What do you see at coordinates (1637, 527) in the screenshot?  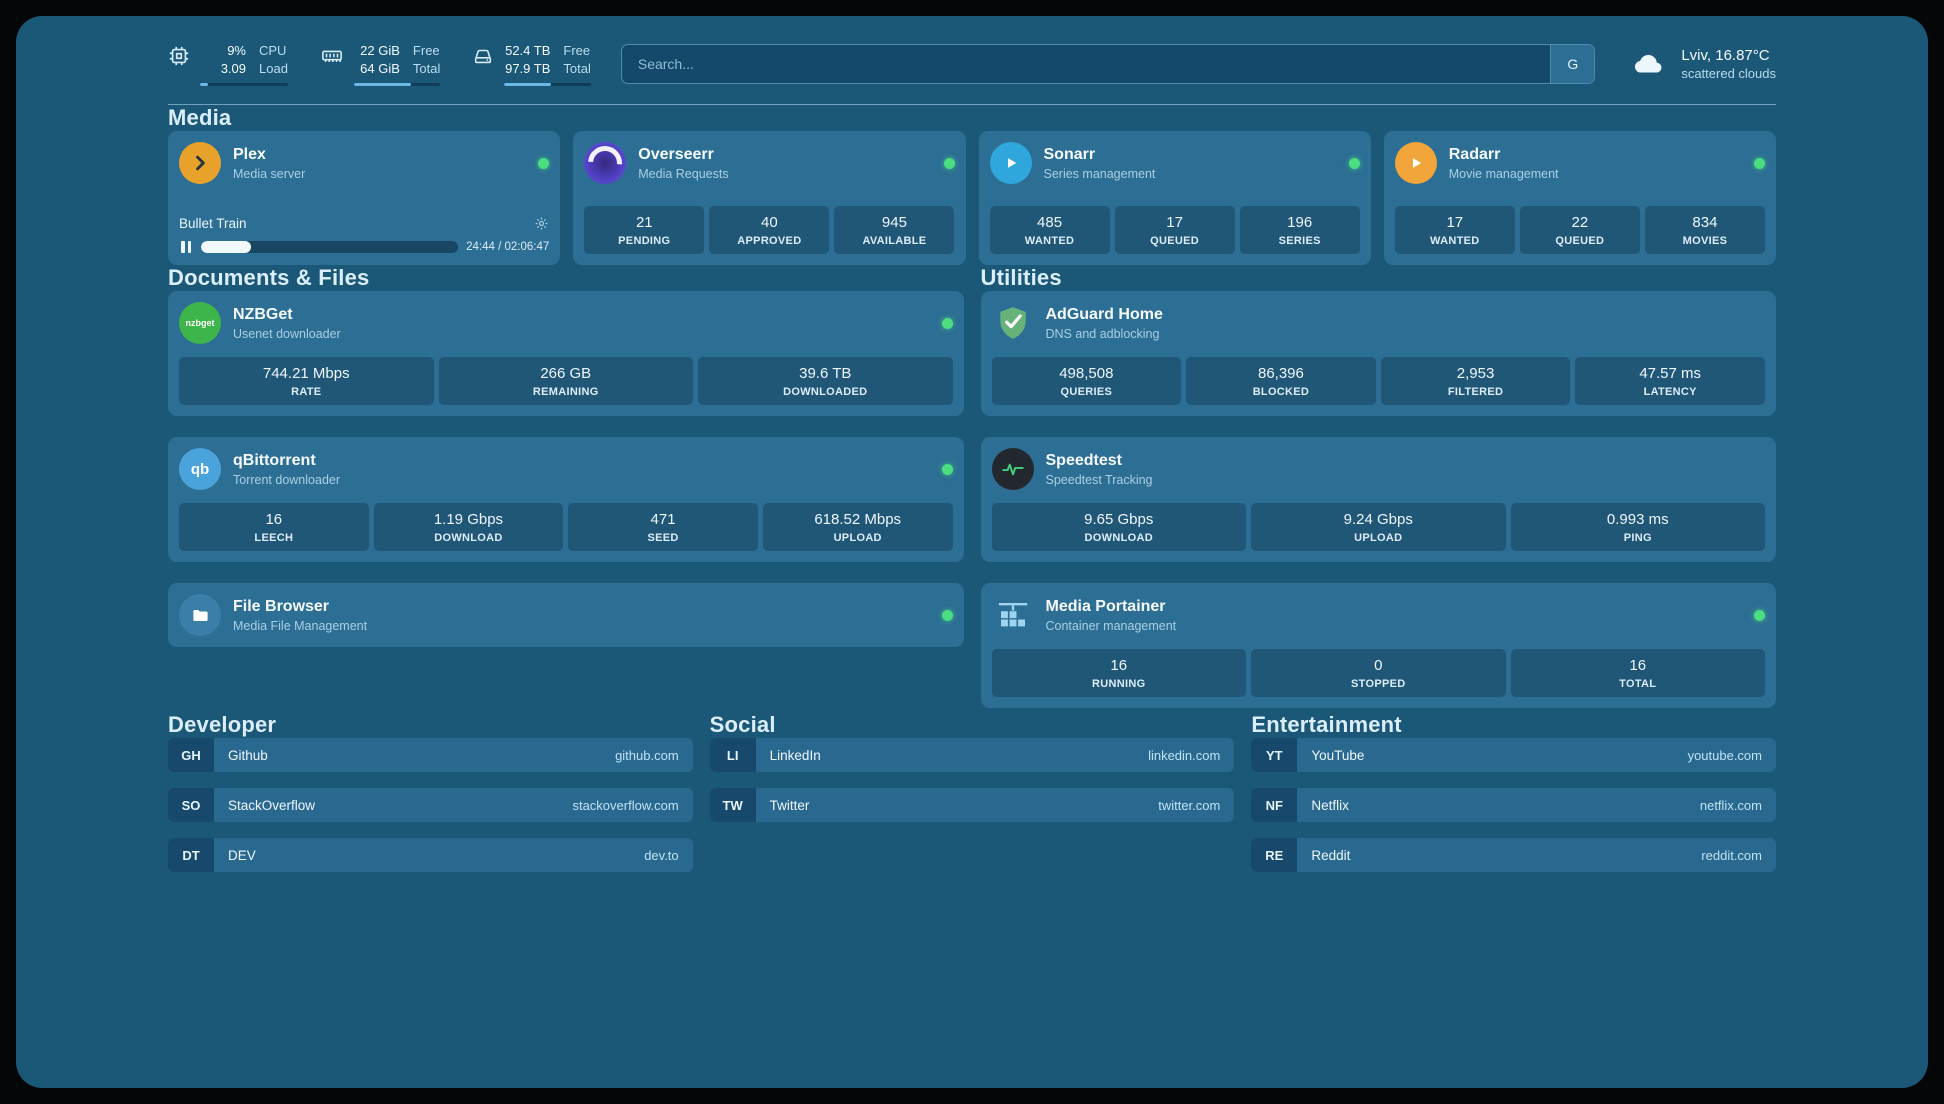 I see `stat-ping: 0.993 ms PING` at bounding box center [1637, 527].